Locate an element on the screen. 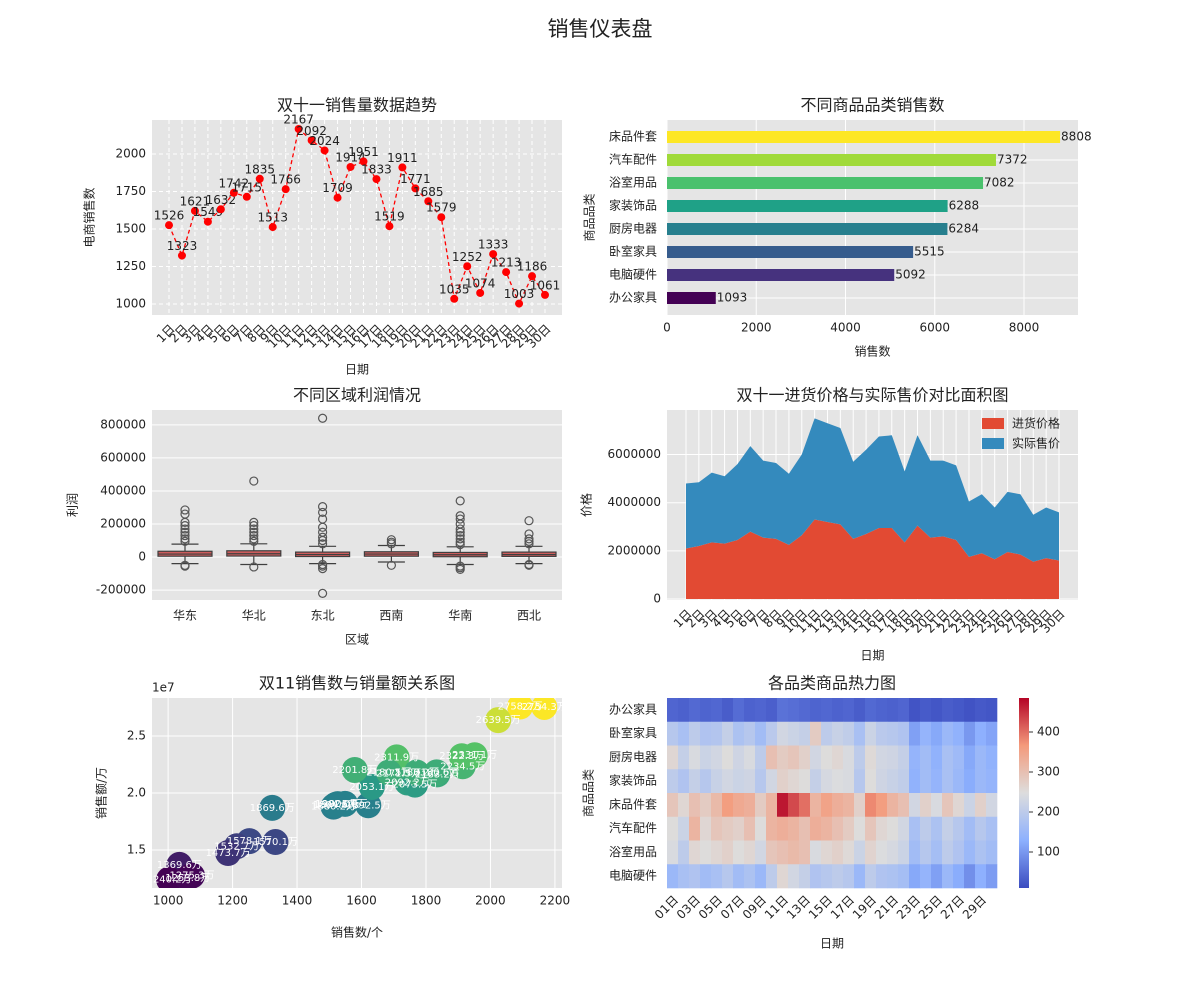  data-label: 1549 is located at coordinates (208, 212).